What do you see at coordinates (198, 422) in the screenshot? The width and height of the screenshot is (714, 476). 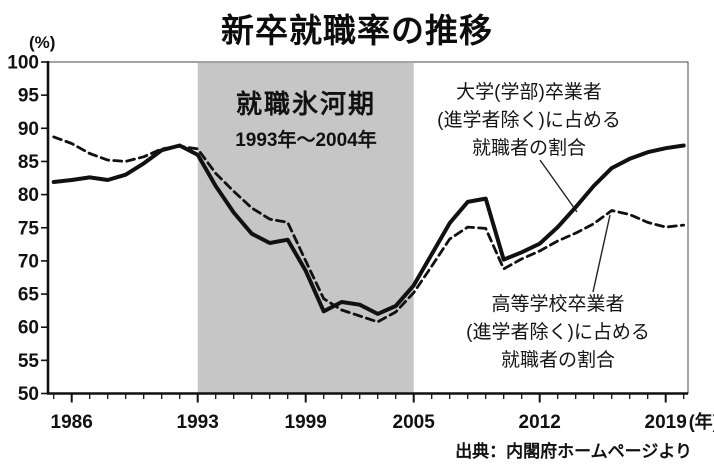 I see `x-tick-label: 1993` at bounding box center [198, 422].